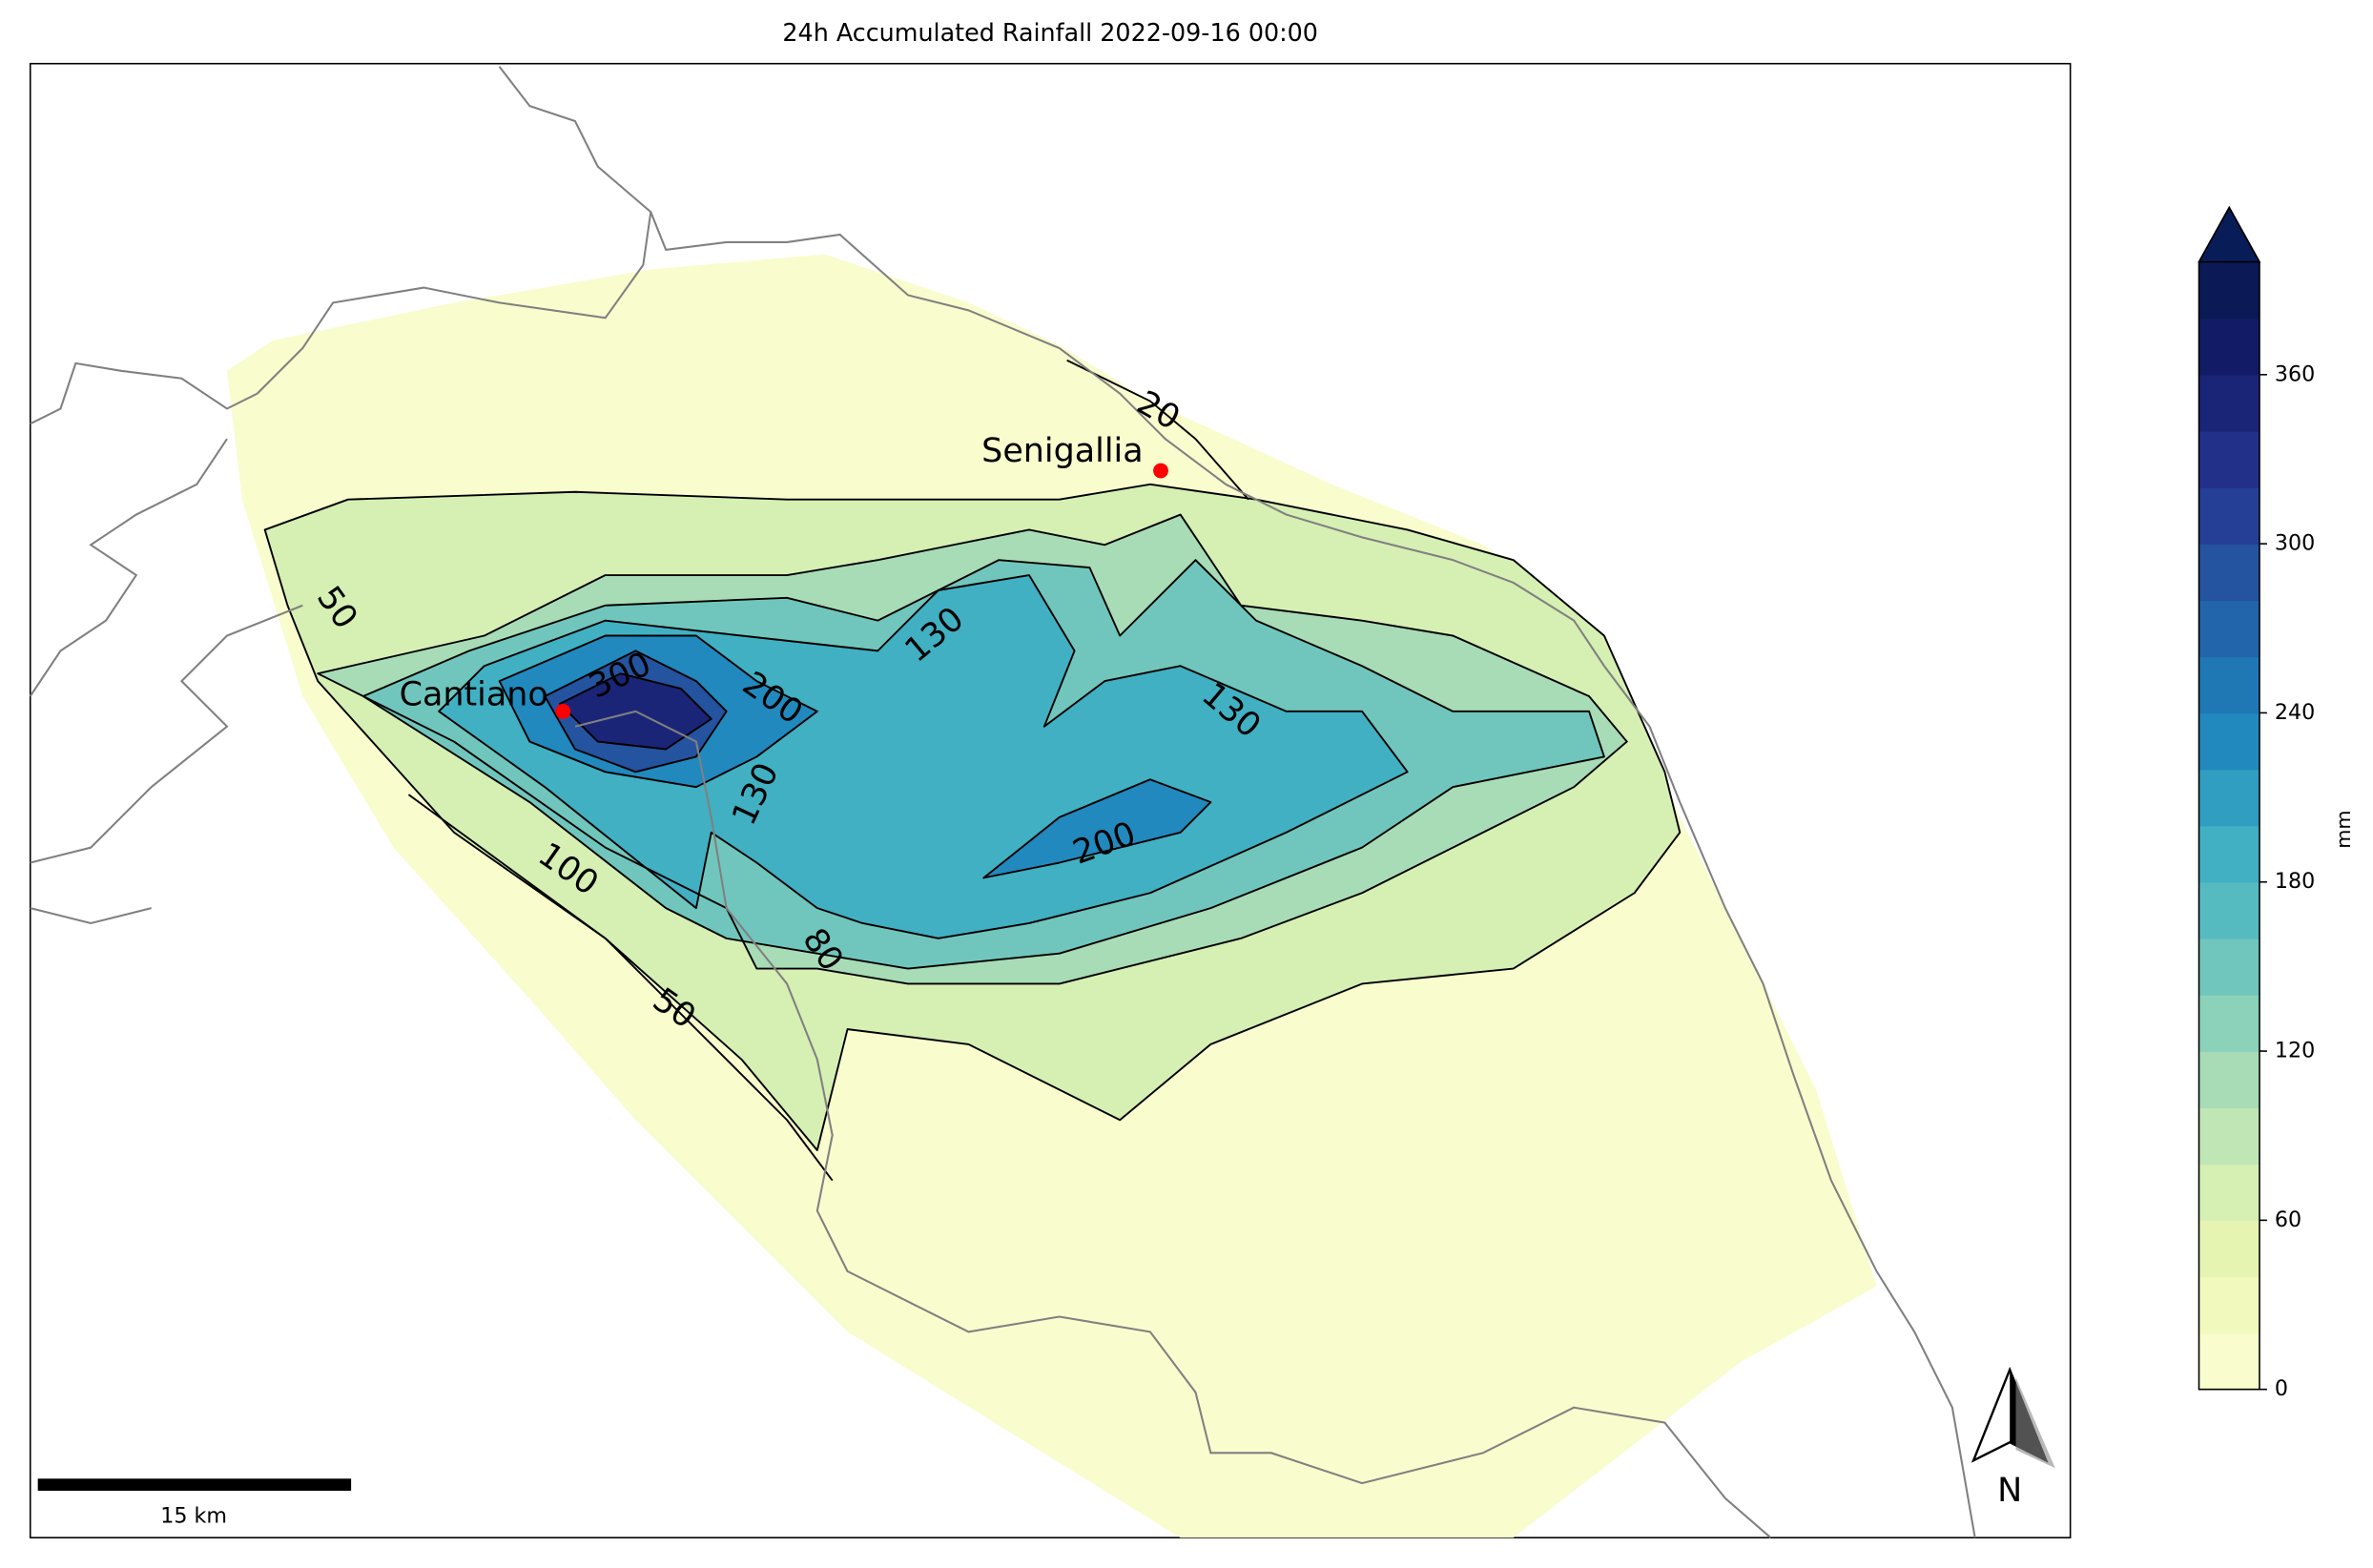  What do you see at coordinates (2295, 373) in the screenshot?
I see `colorbar-tick-label: 360` at bounding box center [2295, 373].